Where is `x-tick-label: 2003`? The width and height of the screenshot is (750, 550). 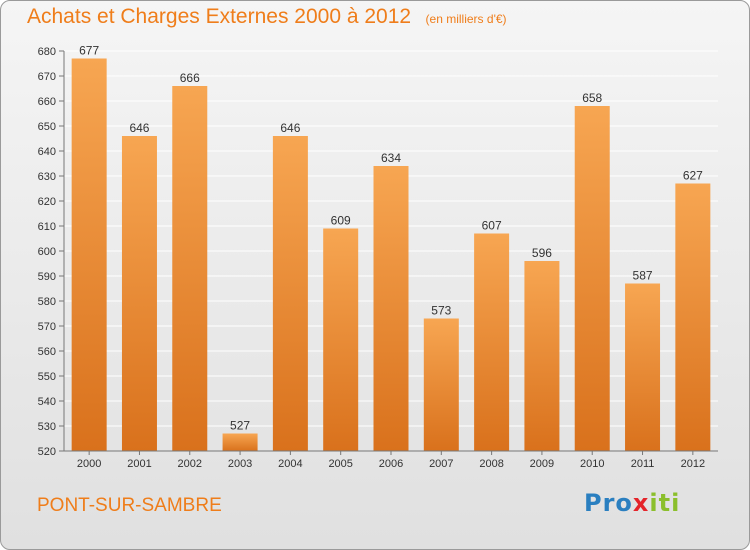 x-tick-label: 2003 is located at coordinates (240, 464).